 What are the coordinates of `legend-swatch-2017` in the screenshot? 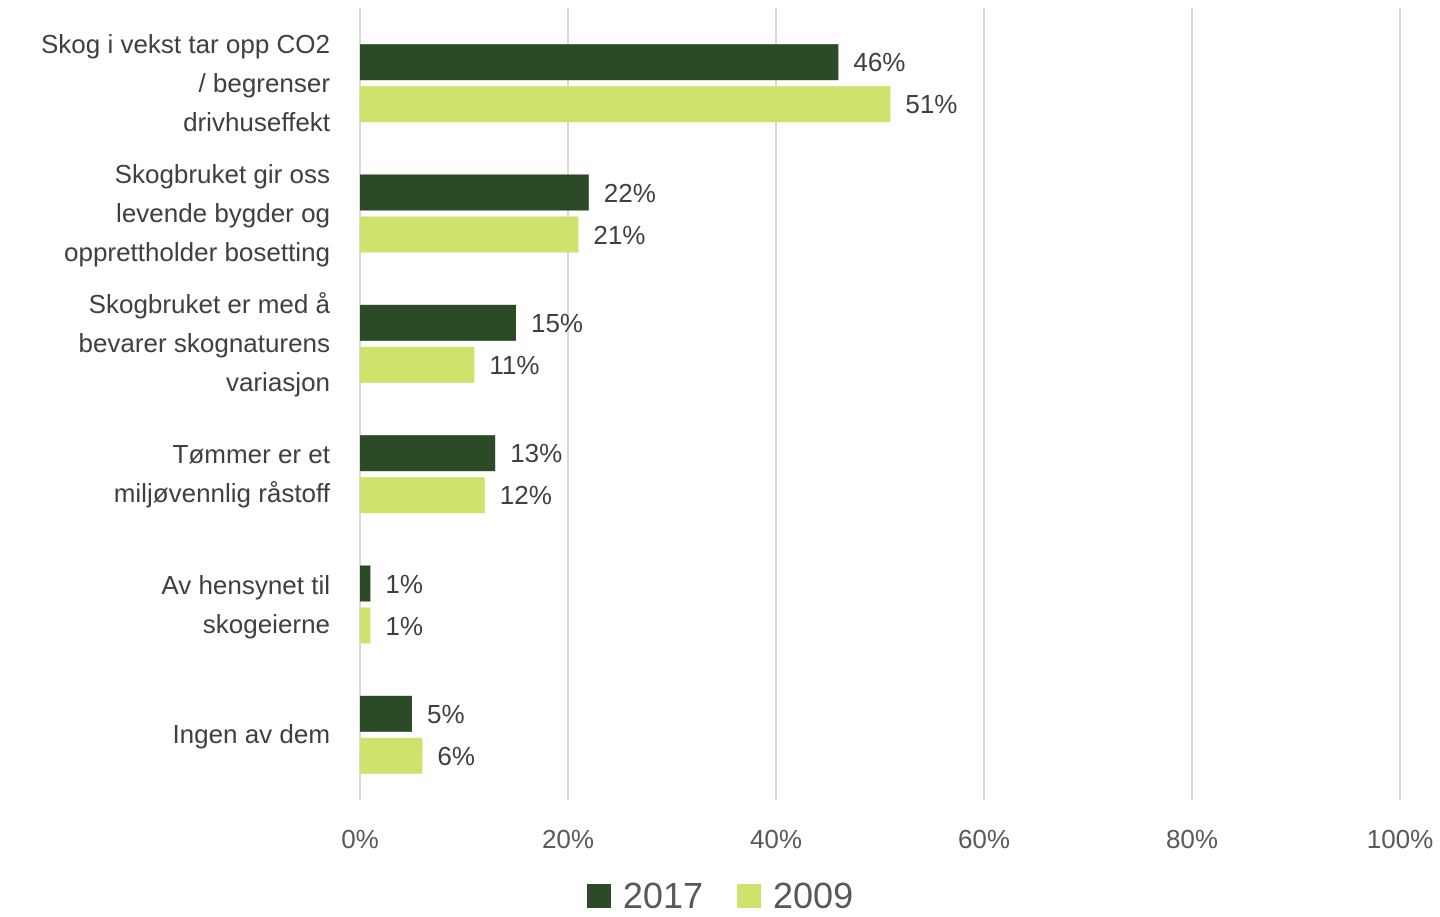 It's located at (598, 896).